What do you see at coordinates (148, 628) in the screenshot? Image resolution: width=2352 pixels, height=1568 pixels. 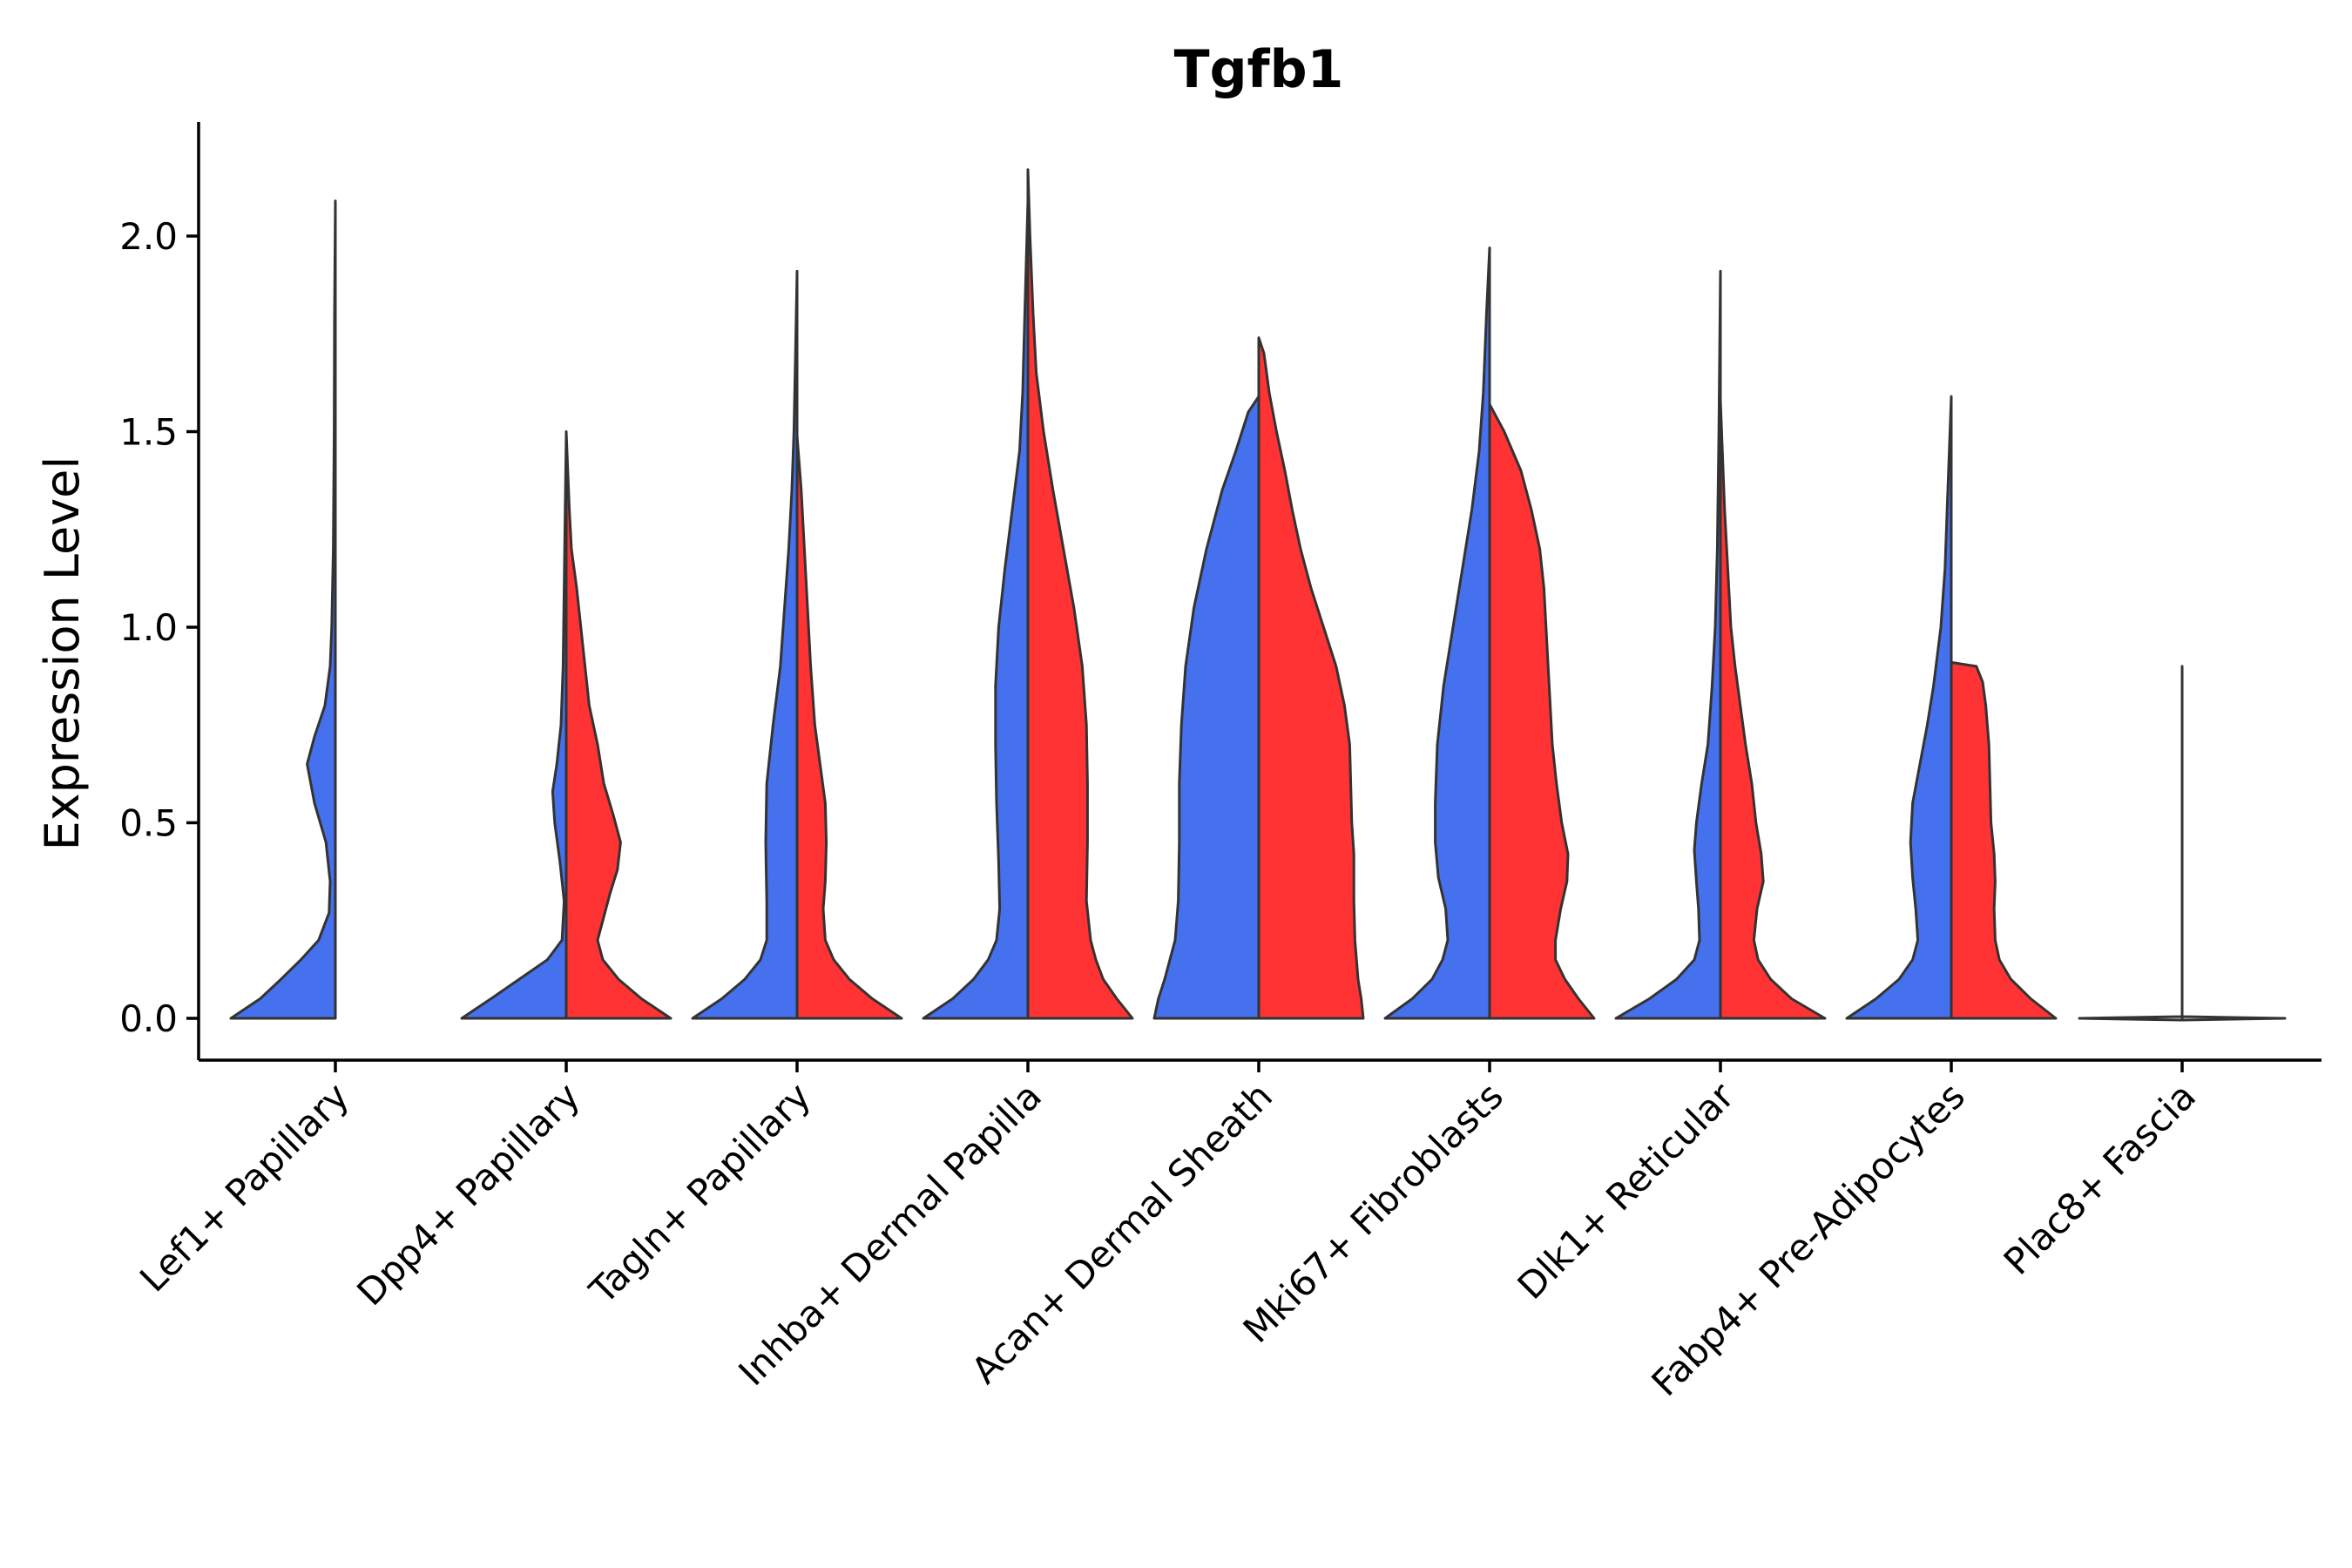 I see `y-tick-label: 1.0` at bounding box center [148, 628].